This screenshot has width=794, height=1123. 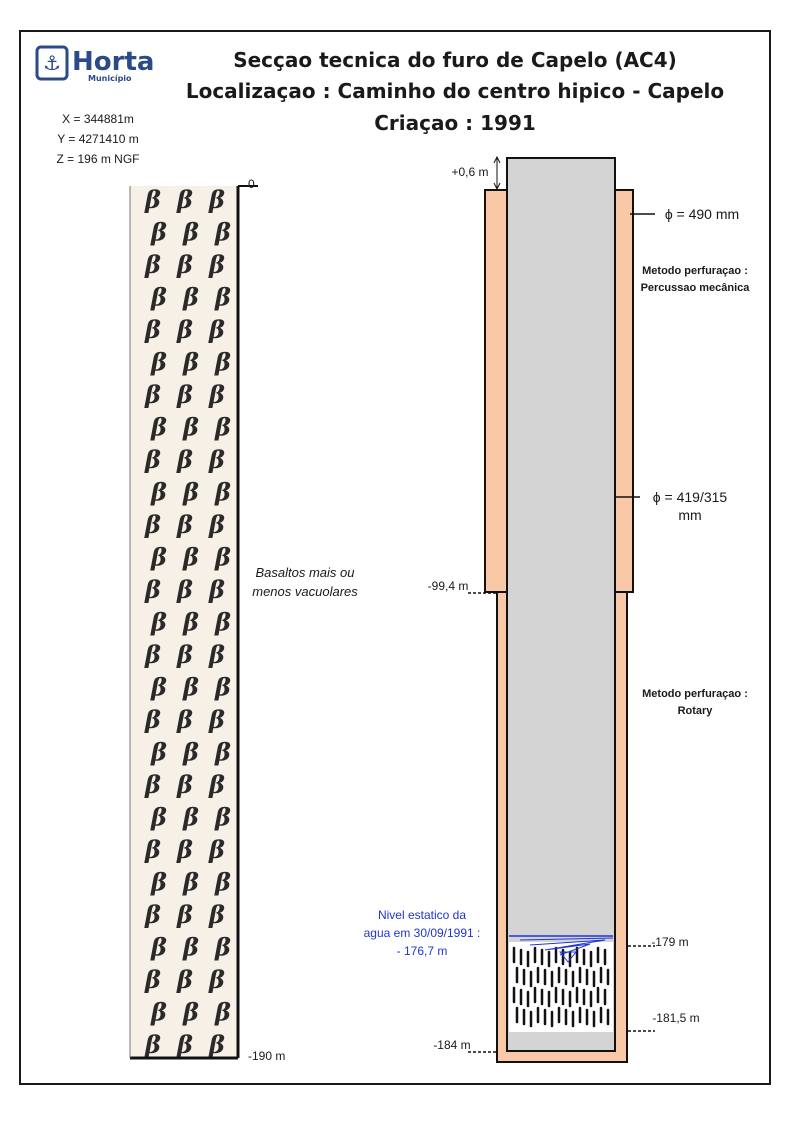 I want to click on title-line1: Secçao tecnica do furo de Capelo (AC4), so click(x=455, y=60).